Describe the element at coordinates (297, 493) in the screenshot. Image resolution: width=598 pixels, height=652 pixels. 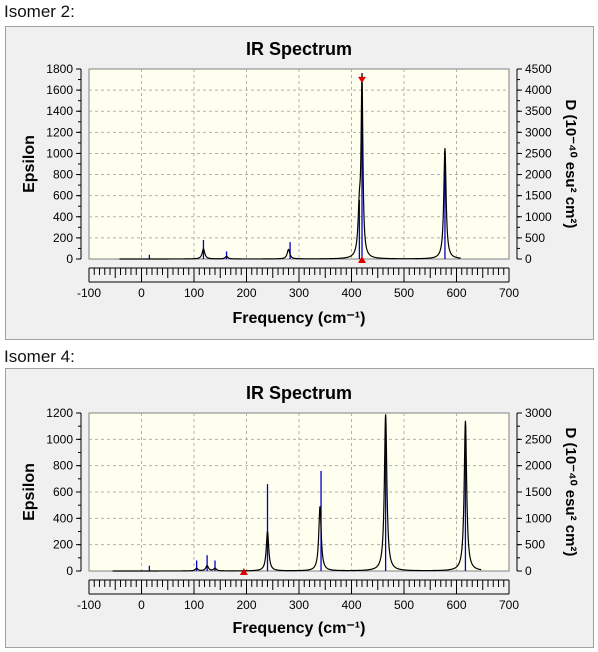
I see `spectrum-curve` at that location.